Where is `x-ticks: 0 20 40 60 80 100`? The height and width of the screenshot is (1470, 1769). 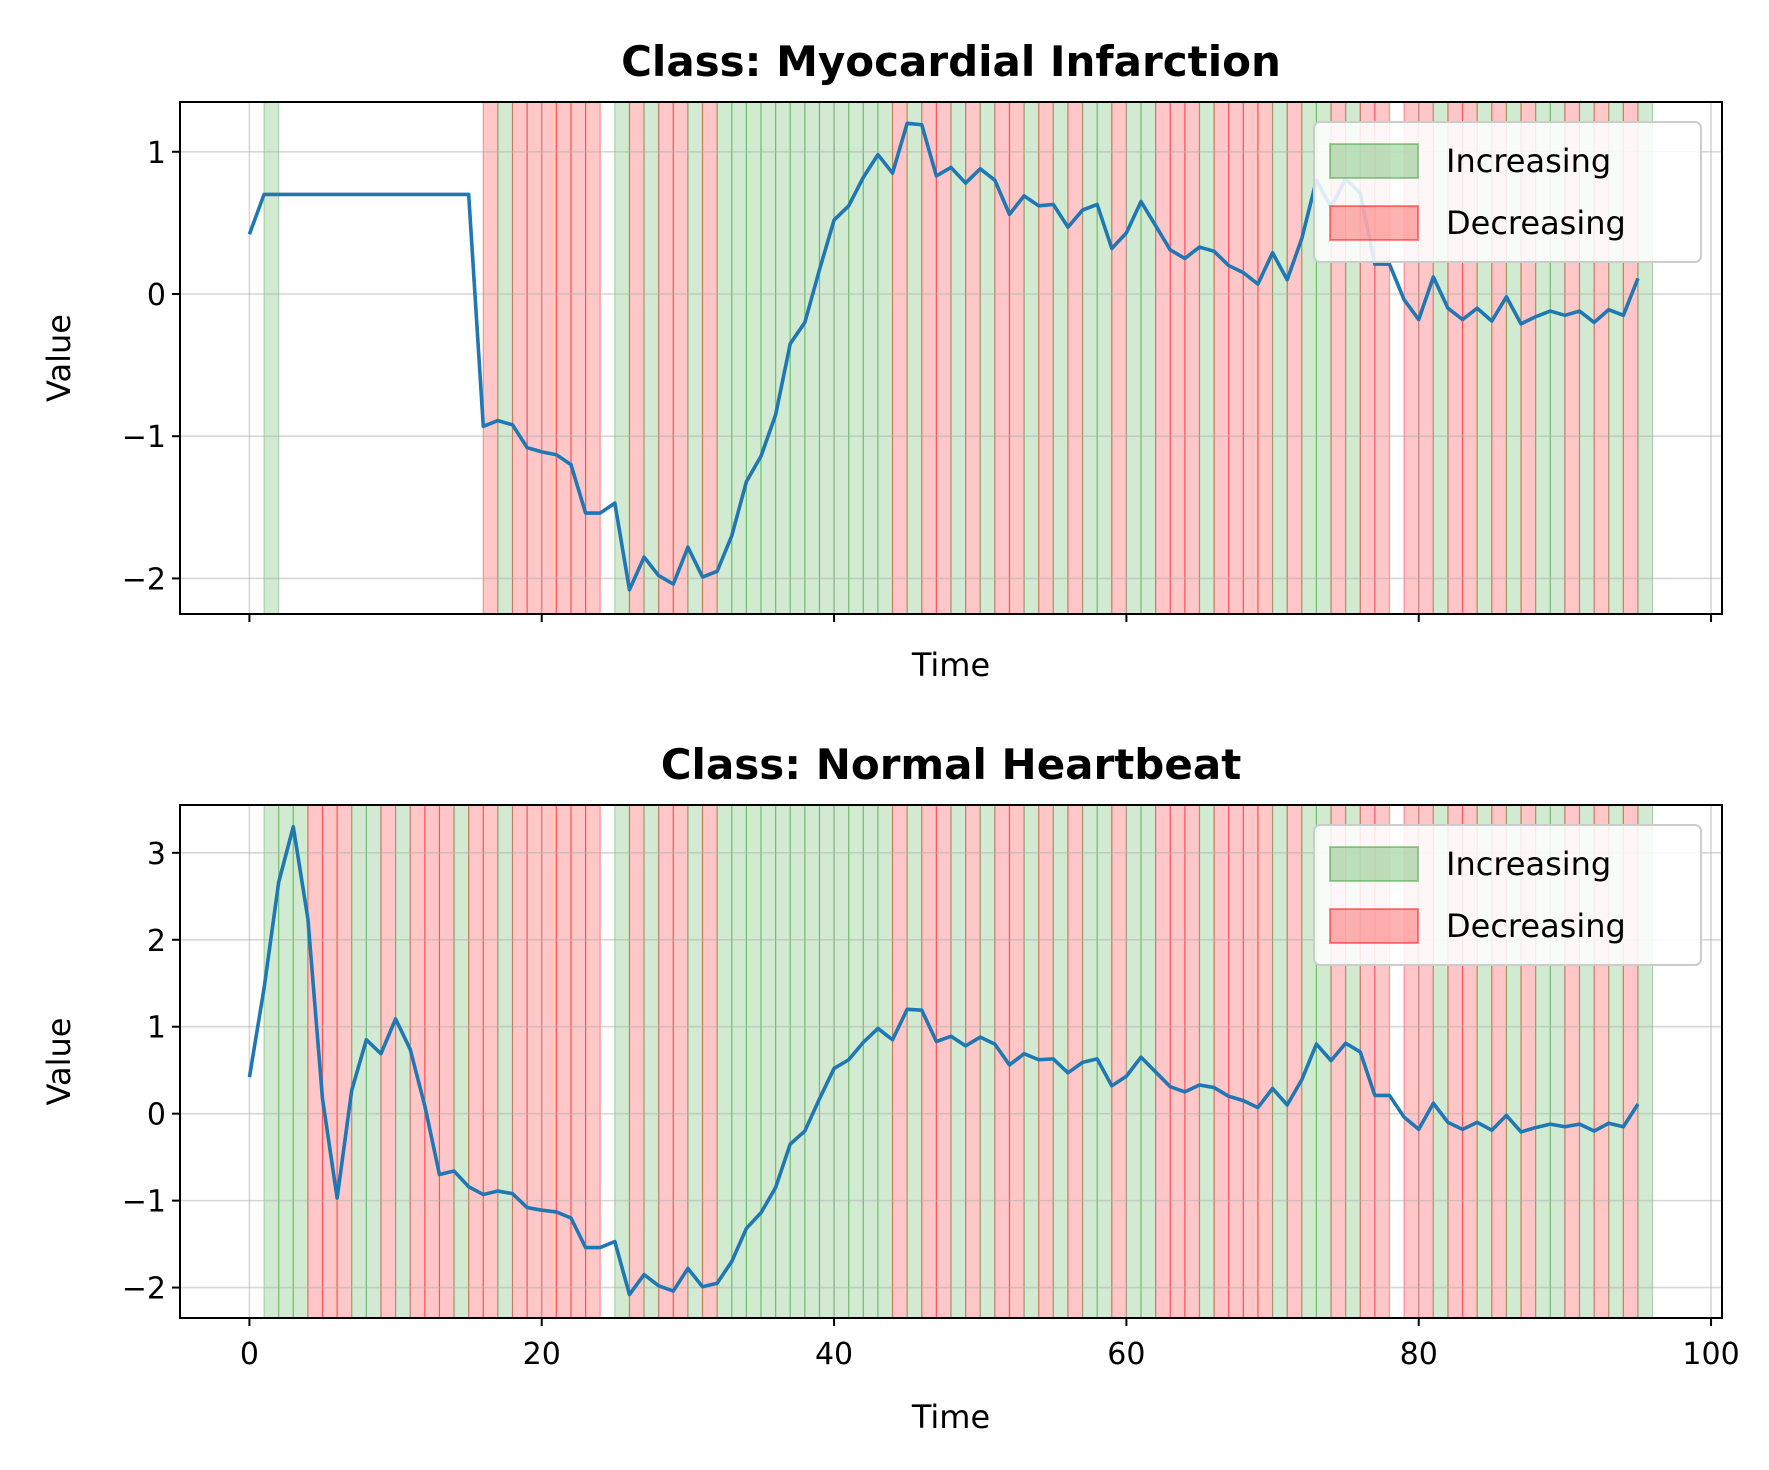
x-ticks: 0 20 40 60 80 100 is located at coordinates (990, 1345).